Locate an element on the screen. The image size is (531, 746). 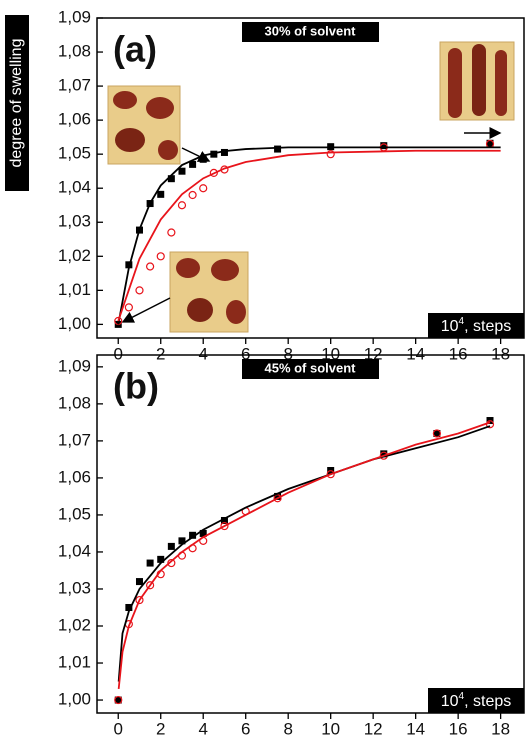
panel-label: (a) is located at coordinates (135, 49).